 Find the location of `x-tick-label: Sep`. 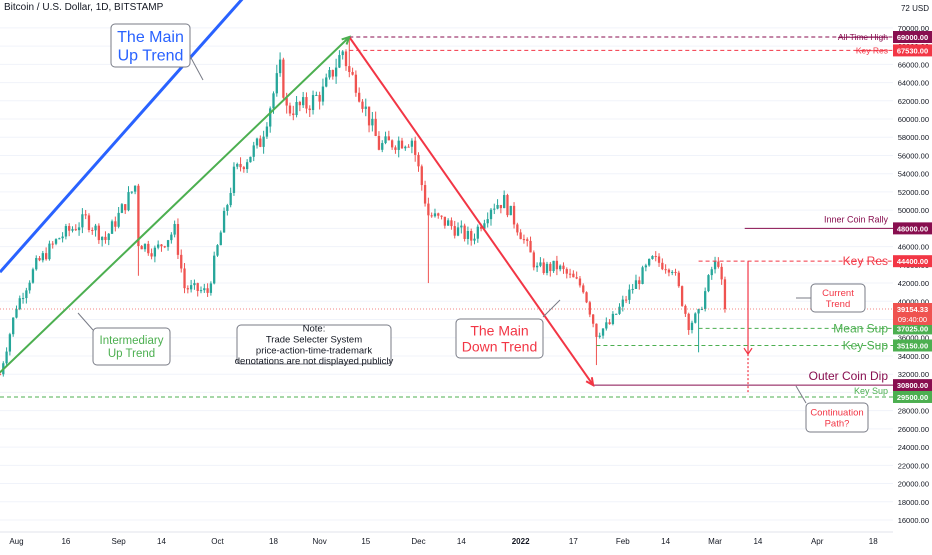

x-tick-label: Sep is located at coordinates (119, 541).